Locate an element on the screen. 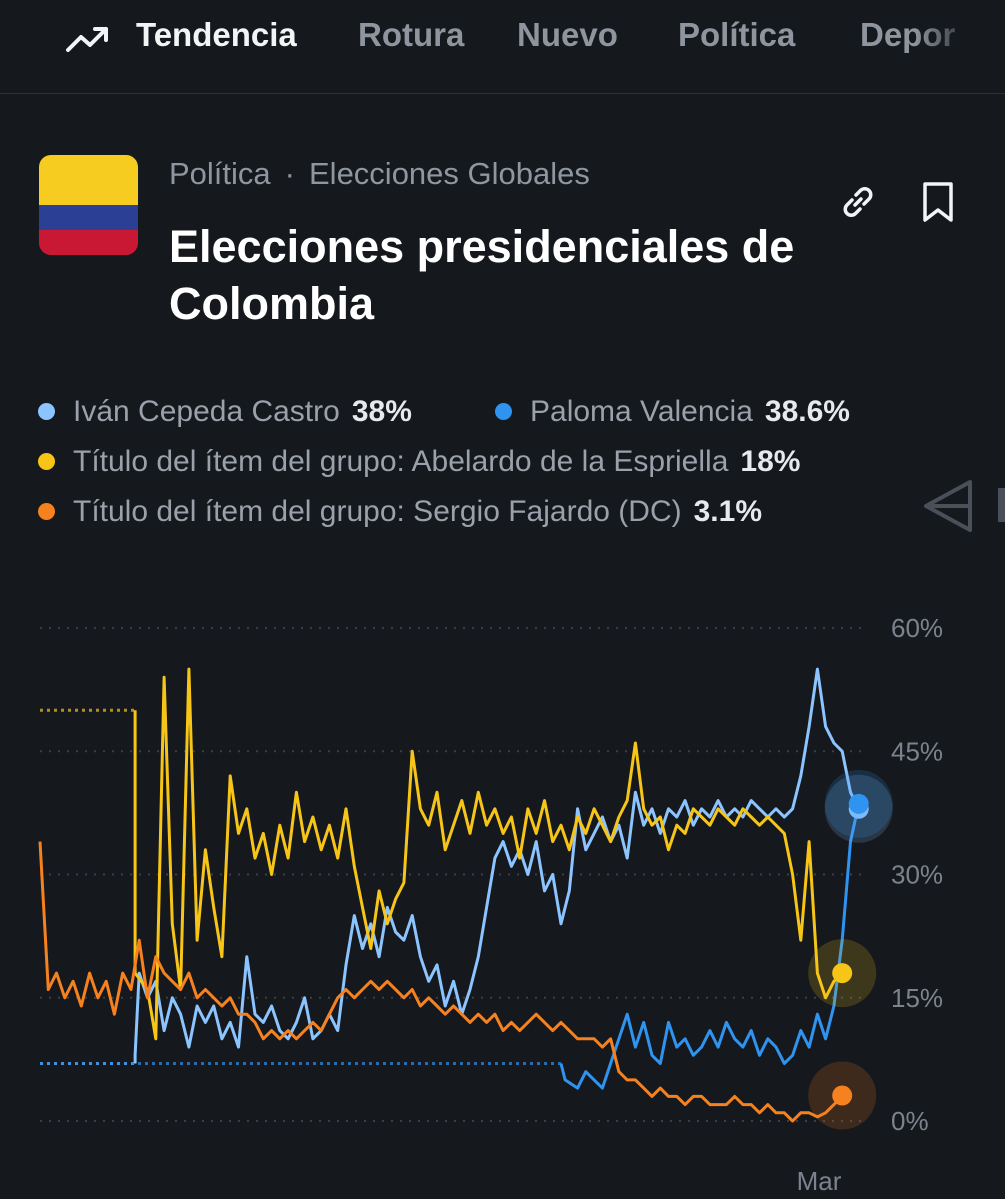  x-axis-ticks: Mar is located at coordinates (819, 1181).